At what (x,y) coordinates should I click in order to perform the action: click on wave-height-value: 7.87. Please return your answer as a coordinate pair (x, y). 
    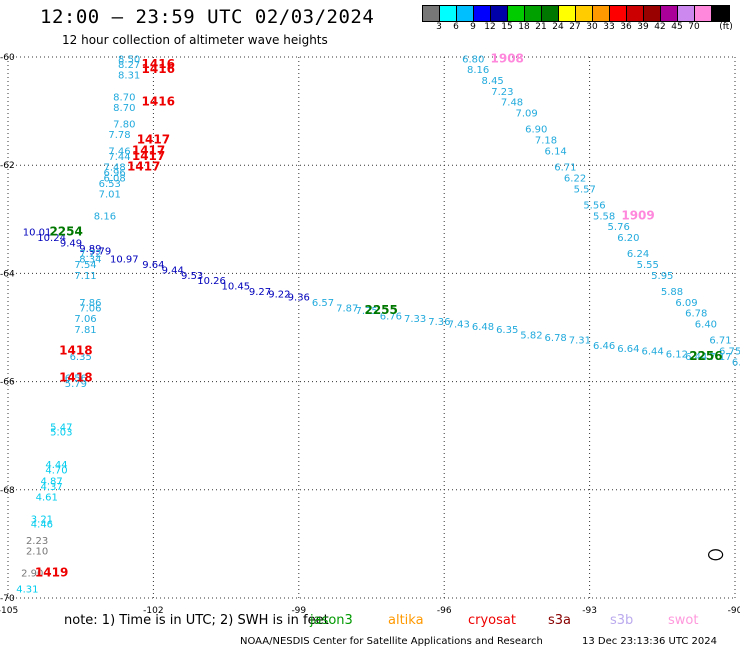
    Looking at the image, I should click on (347, 308).